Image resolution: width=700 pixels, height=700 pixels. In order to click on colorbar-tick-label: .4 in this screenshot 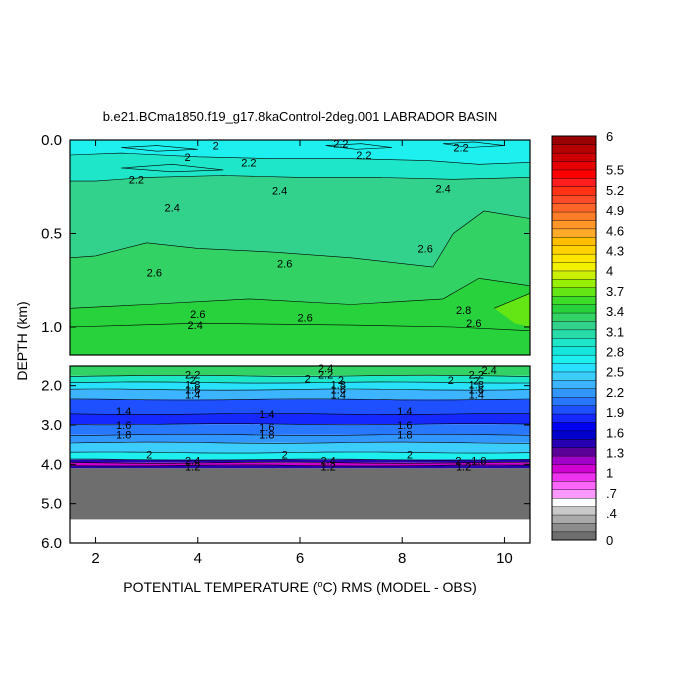, I will do `click(611, 513)`.